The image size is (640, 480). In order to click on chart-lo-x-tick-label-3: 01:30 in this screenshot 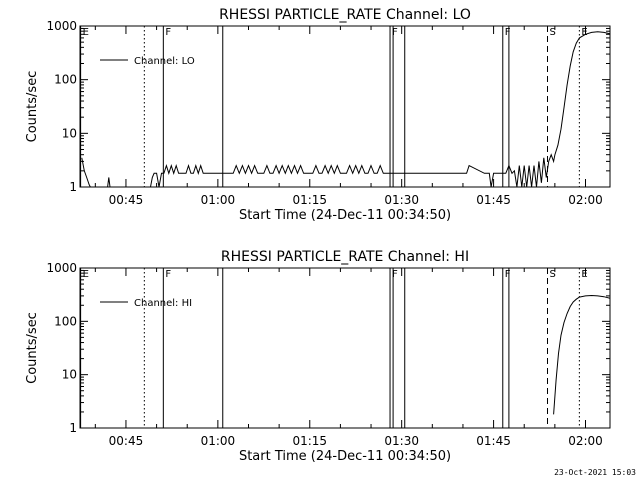, I will do `click(401, 200)`.